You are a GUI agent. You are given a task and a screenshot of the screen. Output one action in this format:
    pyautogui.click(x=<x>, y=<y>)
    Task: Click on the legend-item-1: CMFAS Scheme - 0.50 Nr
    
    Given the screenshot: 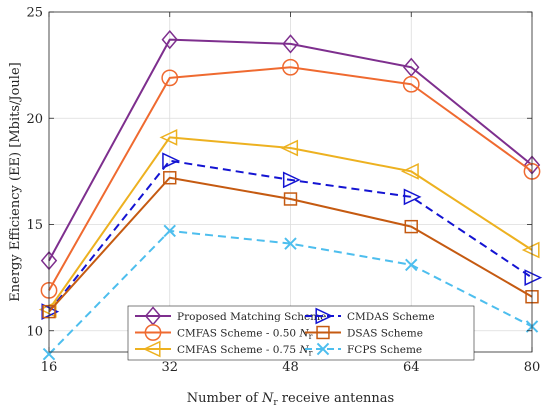 What is the action you would take?
    pyautogui.click(x=224, y=332)
    